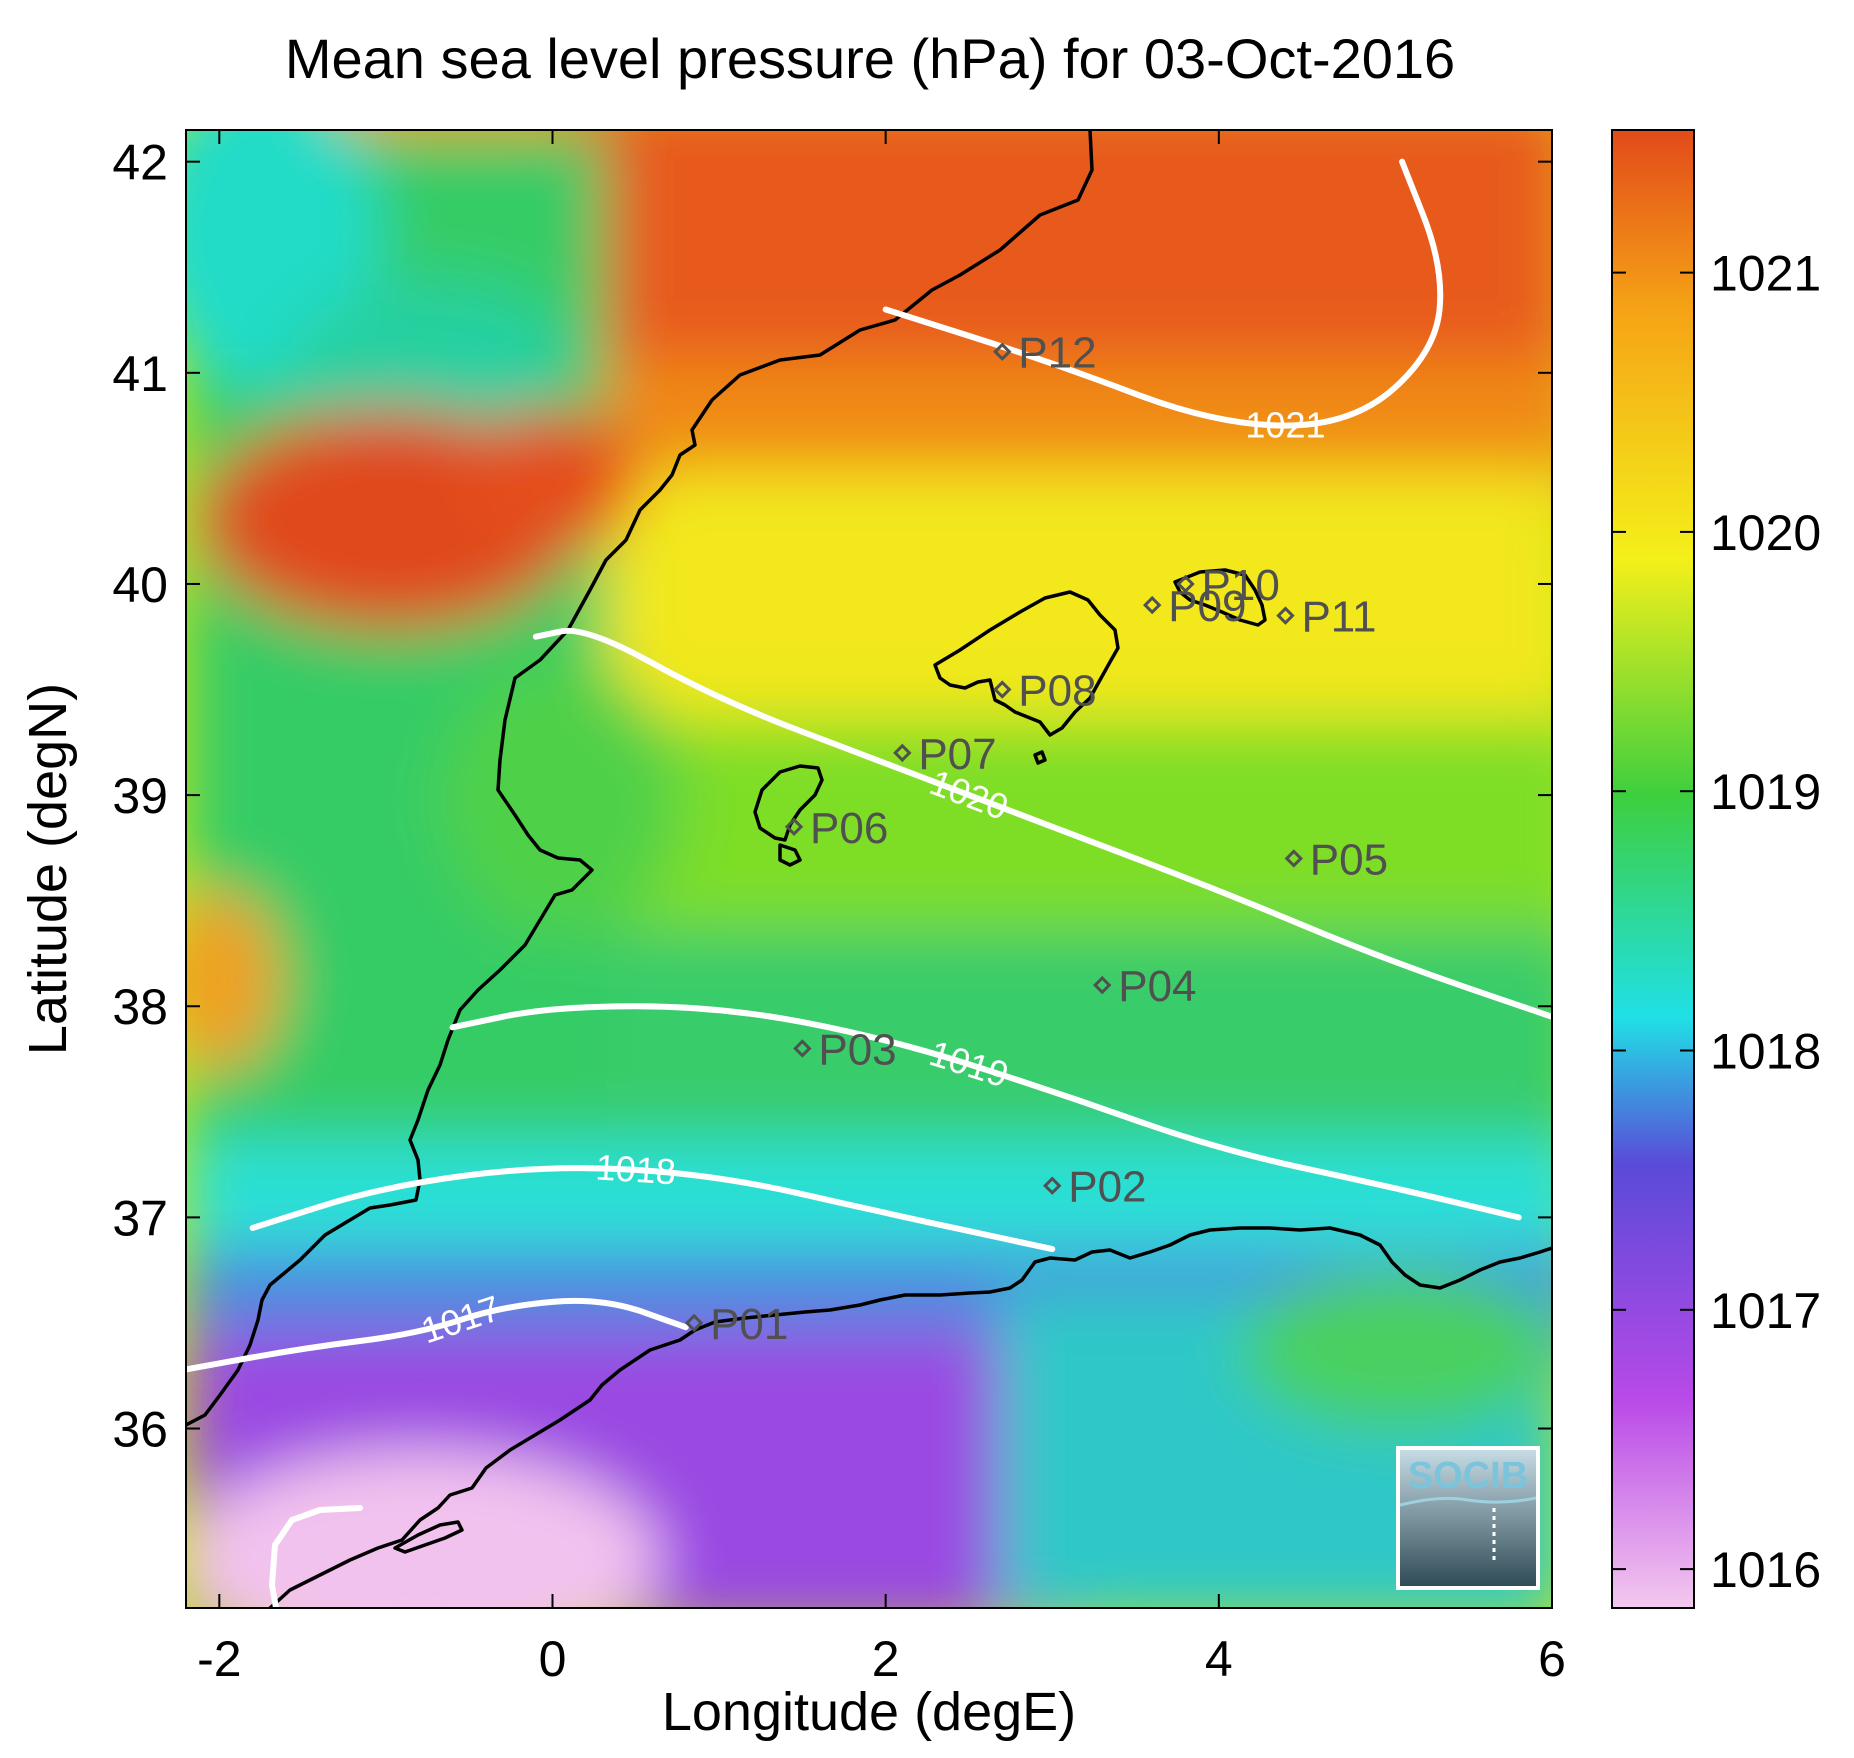 This screenshot has width=1854, height=1758. I want to click on colorbar-tick-label: 1020, so click(1765, 533).